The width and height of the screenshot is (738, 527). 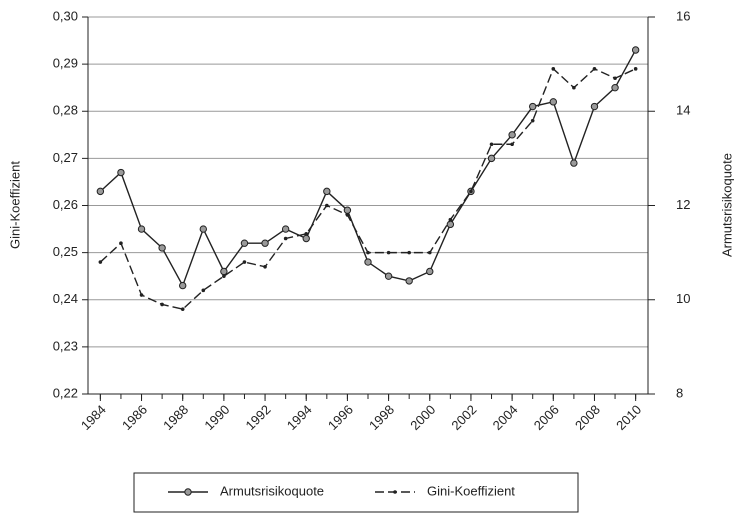 What do you see at coordinates (505, 417) in the screenshot?
I see `x-tick-label: 2004` at bounding box center [505, 417].